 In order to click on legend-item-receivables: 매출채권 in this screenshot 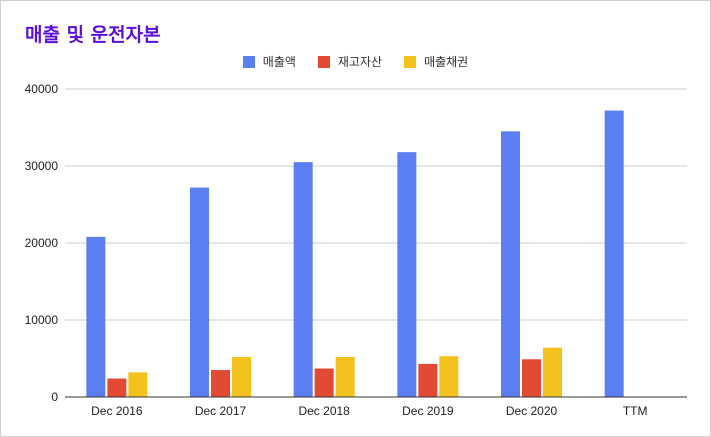, I will do `click(436, 61)`.